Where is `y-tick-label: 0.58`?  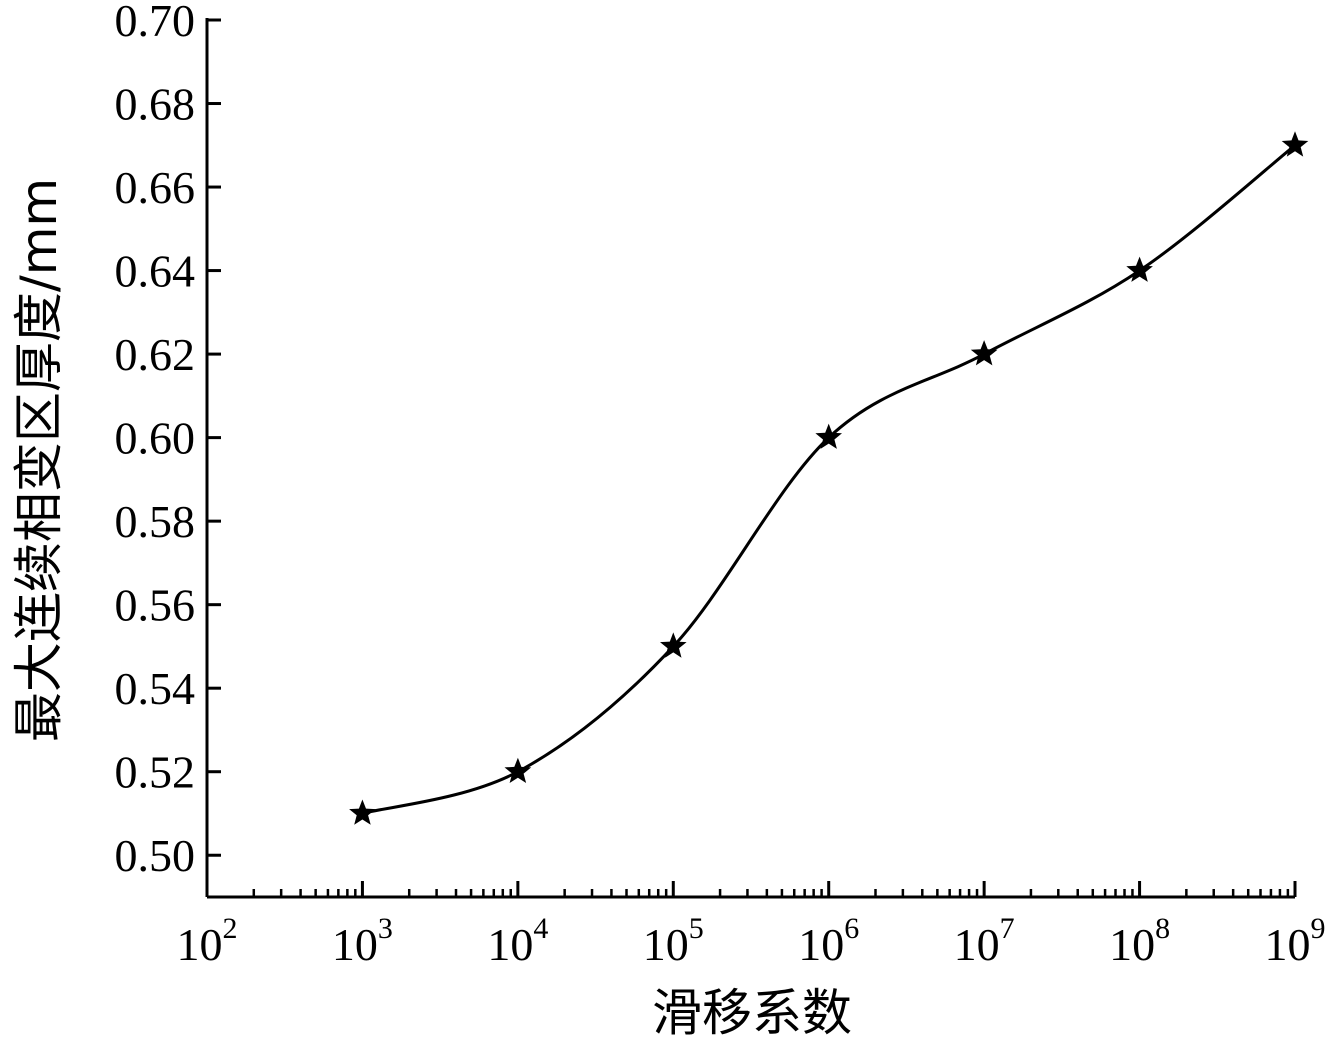 y-tick-label: 0.58 is located at coordinates (155, 521).